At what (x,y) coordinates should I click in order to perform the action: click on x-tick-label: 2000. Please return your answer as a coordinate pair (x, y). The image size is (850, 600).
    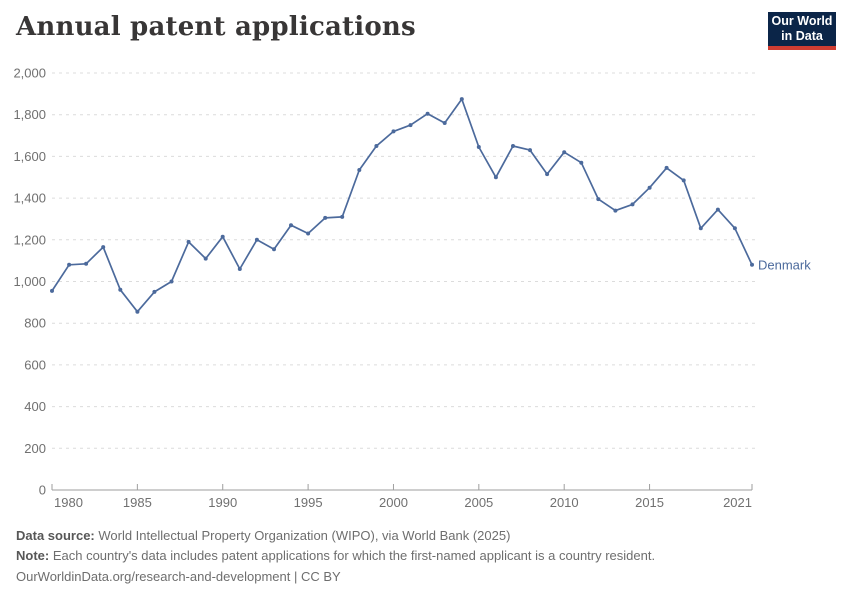
    Looking at the image, I should click on (393, 502).